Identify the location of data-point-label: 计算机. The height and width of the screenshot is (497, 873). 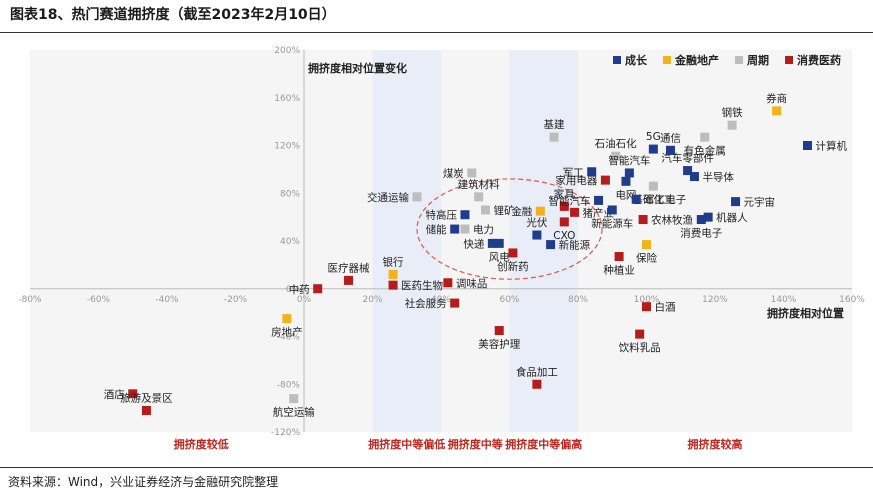
(831, 146).